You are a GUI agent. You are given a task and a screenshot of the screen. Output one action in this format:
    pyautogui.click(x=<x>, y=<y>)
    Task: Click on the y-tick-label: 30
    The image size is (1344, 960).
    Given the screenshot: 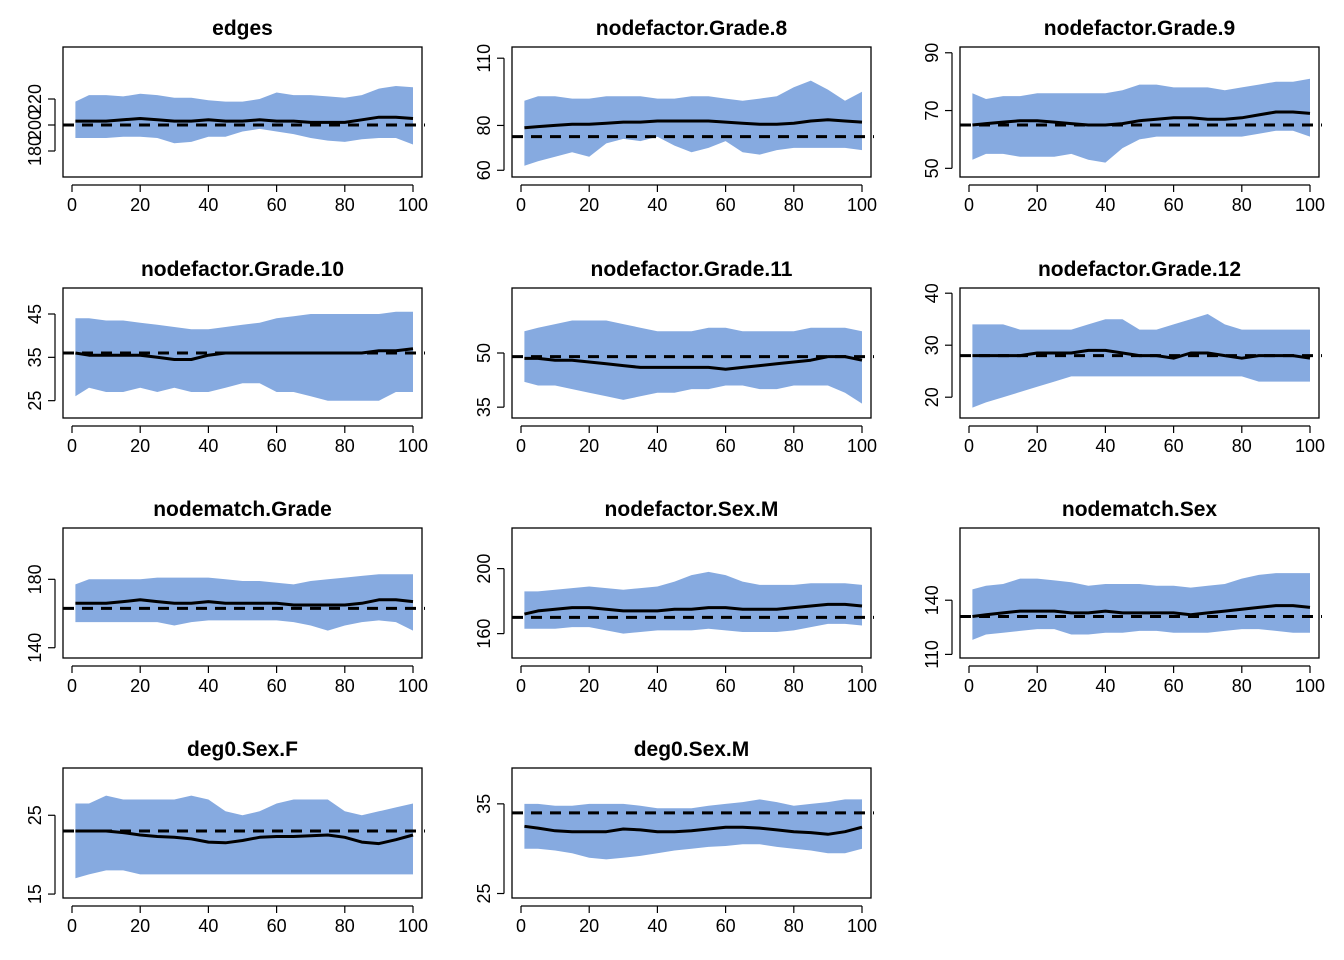 What is the action you would take?
    pyautogui.click(x=932, y=345)
    